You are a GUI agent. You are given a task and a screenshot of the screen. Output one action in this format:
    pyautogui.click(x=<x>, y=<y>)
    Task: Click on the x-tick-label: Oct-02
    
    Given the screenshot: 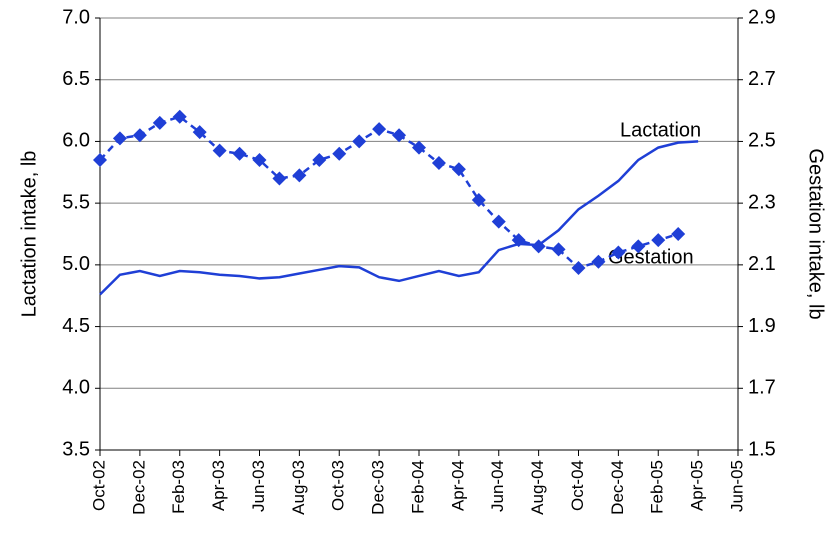 What is the action you would take?
    pyautogui.click(x=98, y=485)
    